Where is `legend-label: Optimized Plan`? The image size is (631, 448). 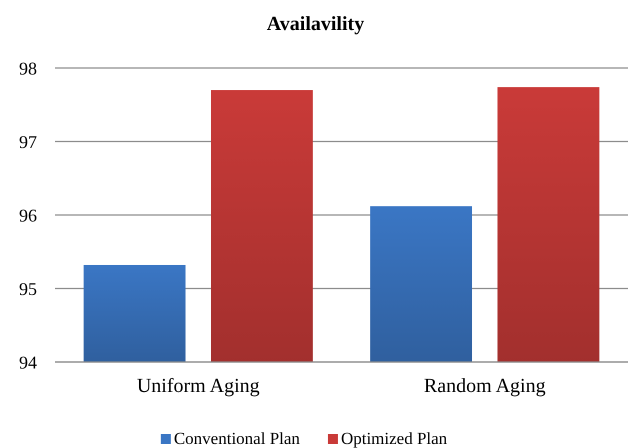
legend-label: Optimized Plan is located at coordinates (394, 438).